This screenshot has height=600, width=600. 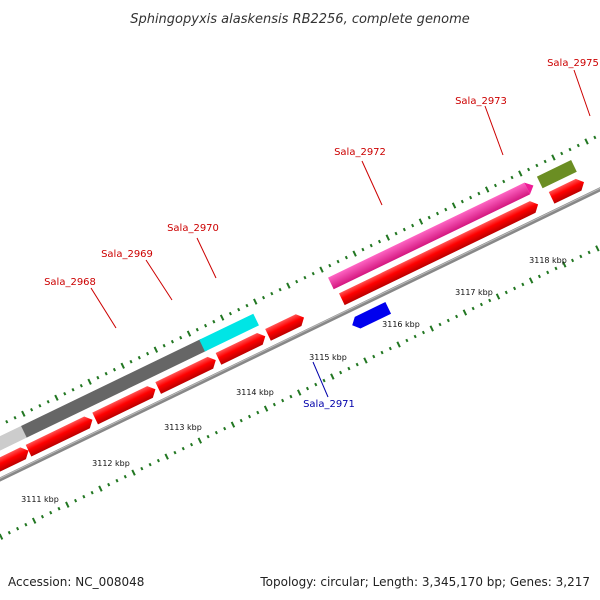 What do you see at coordinates (13, 441) in the screenshot?
I see `feature-light-gray` at bounding box center [13, 441].